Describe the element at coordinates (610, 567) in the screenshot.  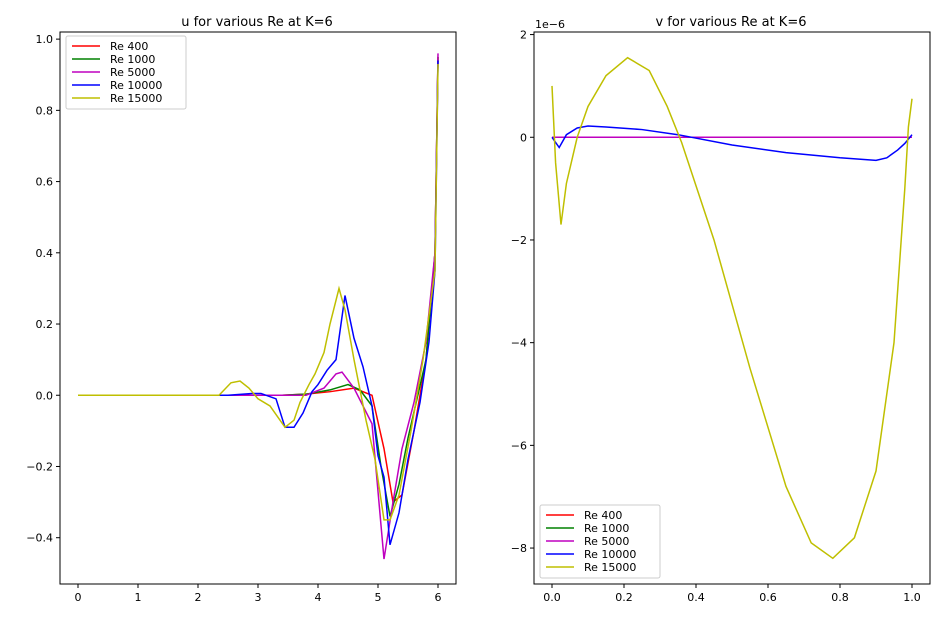
I see `chart-v-legend-label: Re 15000` at that location.